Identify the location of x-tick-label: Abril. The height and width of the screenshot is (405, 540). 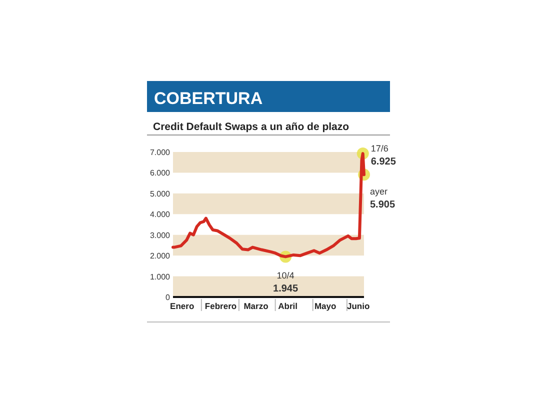
(288, 306).